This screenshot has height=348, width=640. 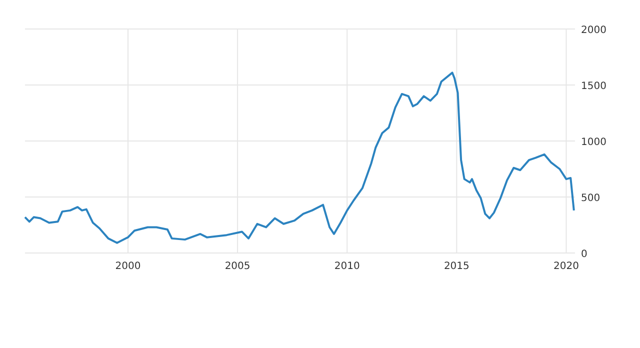 I want to click on x-tick-label: 2020, so click(x=566, y=266).